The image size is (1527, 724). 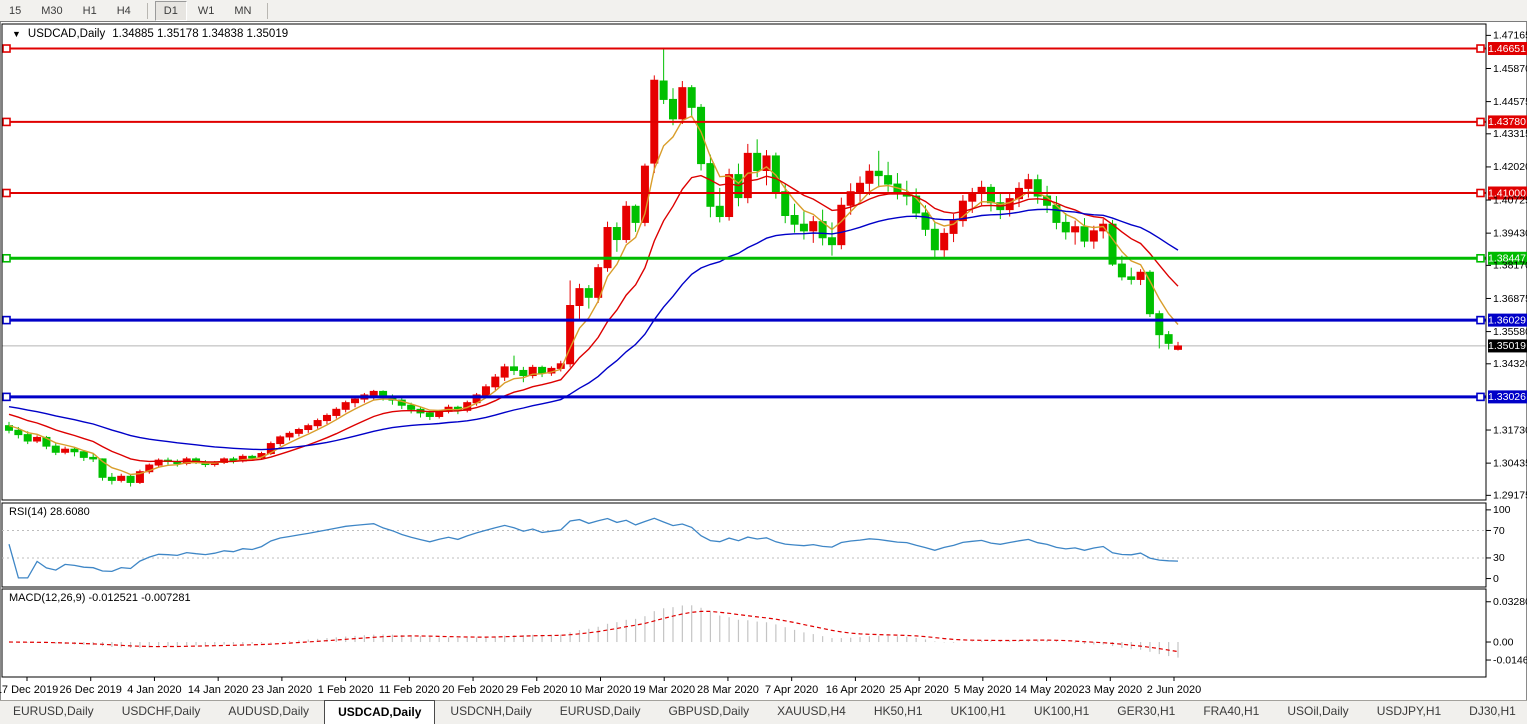 I want to click on date-label: 29 Feb 2020, so click(x=537, y=690).